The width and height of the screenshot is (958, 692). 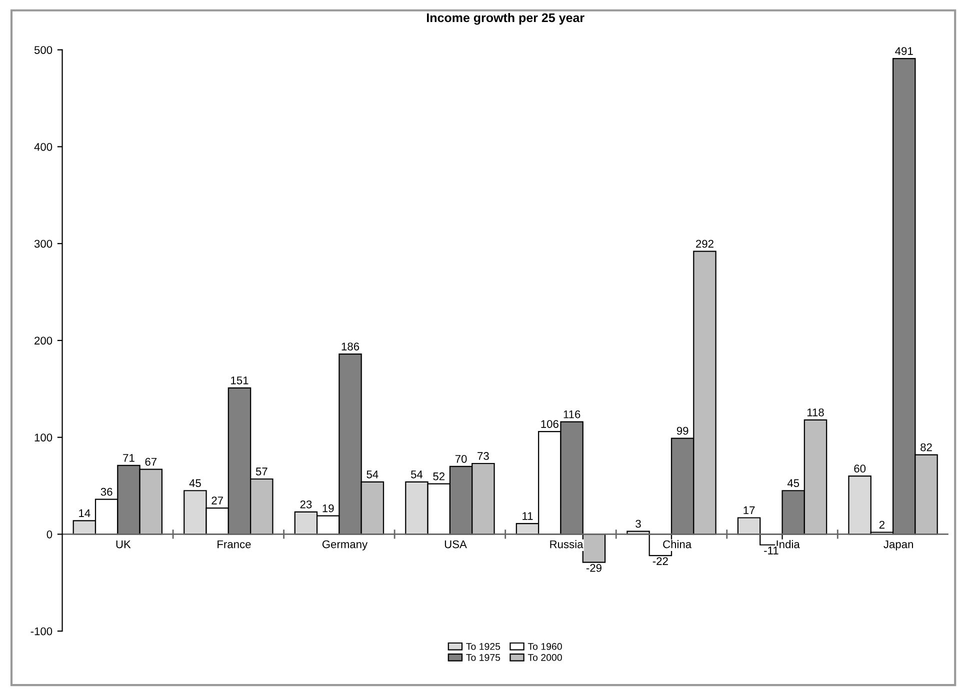 What do you see at coordinates (572, 414) in the screenshot?
I see `data-label: 116` at bounding box center [572, 414].